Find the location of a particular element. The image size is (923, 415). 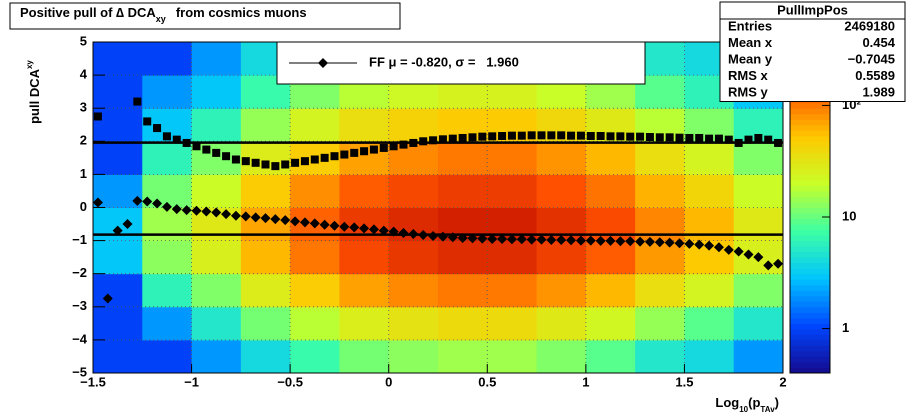

y-tick-label: 5 is located at coordinates (83, 40).